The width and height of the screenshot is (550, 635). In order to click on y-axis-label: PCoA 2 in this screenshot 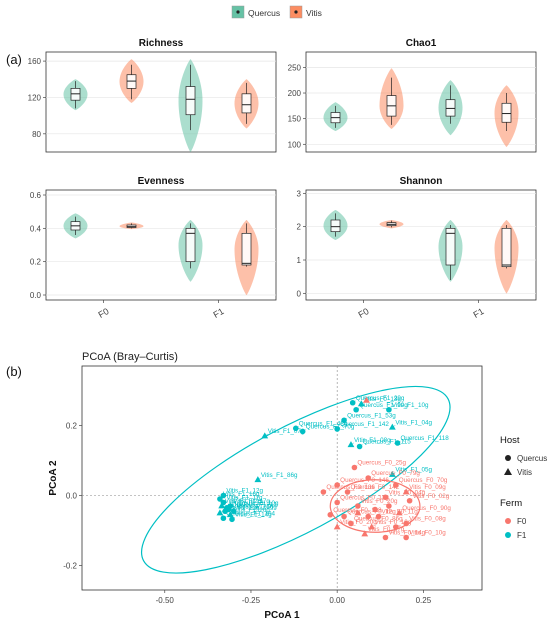, I will do `click(53, 478)`.